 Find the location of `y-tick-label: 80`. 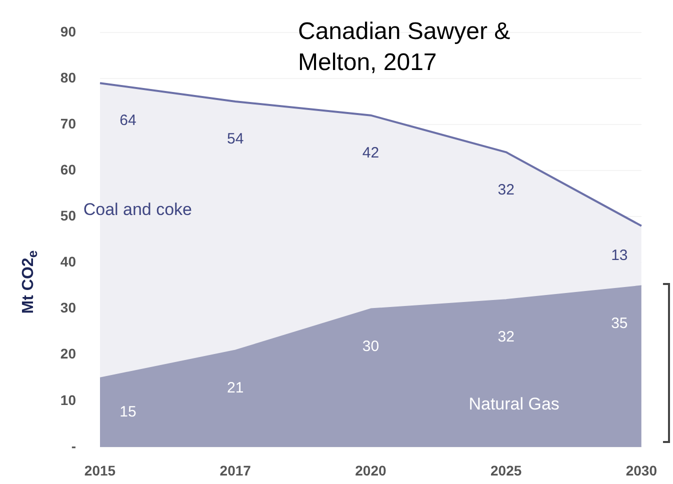

y-tick-label: 80 is located at coordinates (68, 77).